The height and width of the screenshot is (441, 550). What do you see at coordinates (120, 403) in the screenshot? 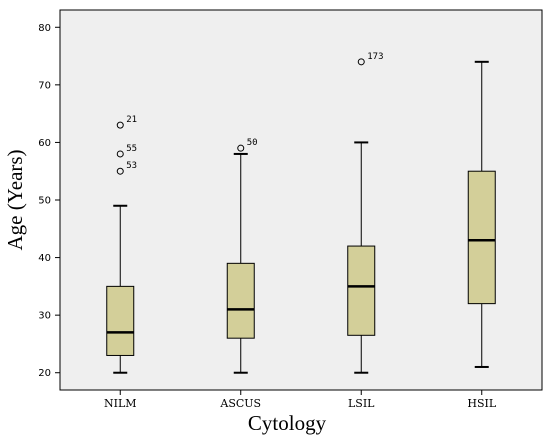
I see `x-tick-label: NILM` at bounding box center [120, 403].